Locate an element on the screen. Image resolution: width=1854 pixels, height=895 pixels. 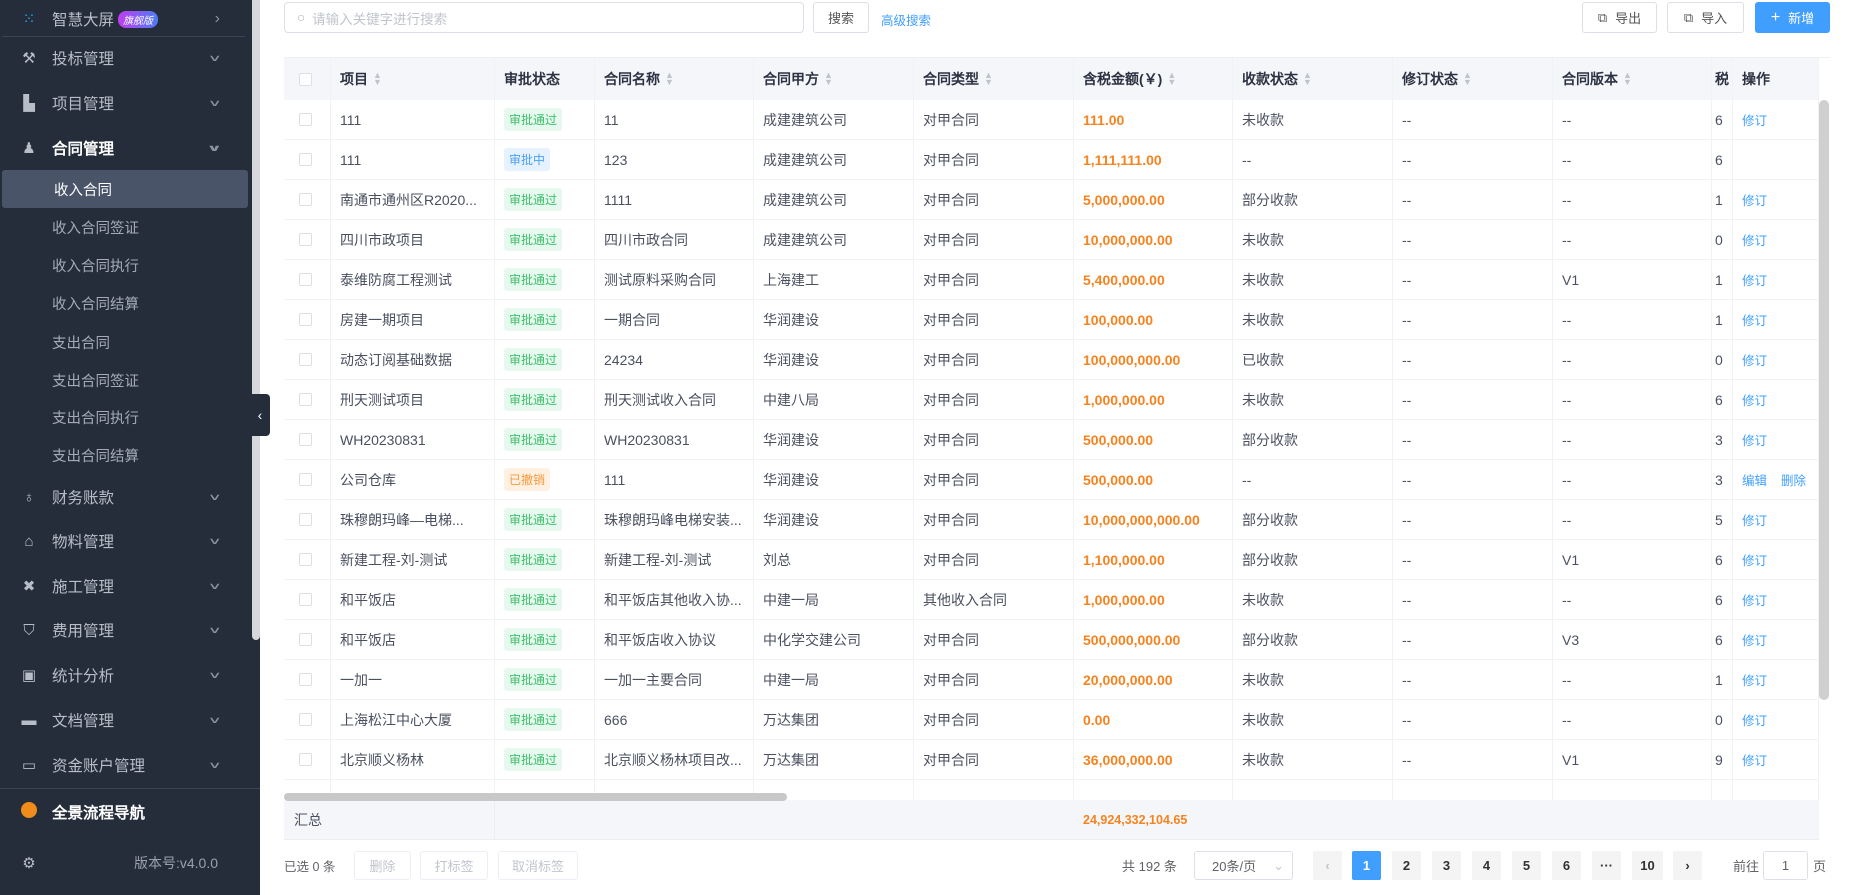
sidebar-subitem: 支出合同签证 is located at coordinates (95, 381).